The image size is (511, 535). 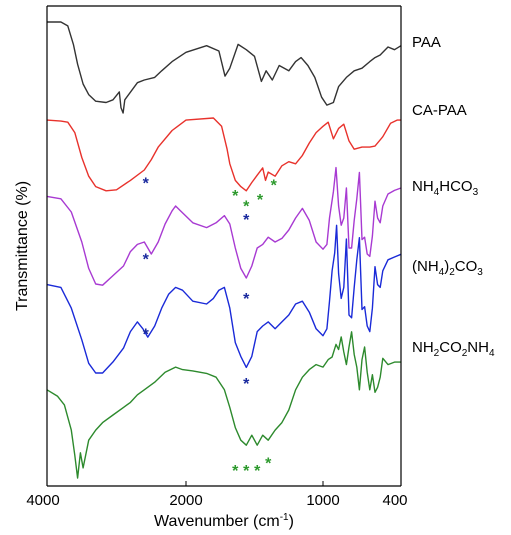 What do you see at coordinates (217, 495) in the screenshot?
I see `x-ticks: 4000 2000 1000 400` at bounding box center [217, 495].